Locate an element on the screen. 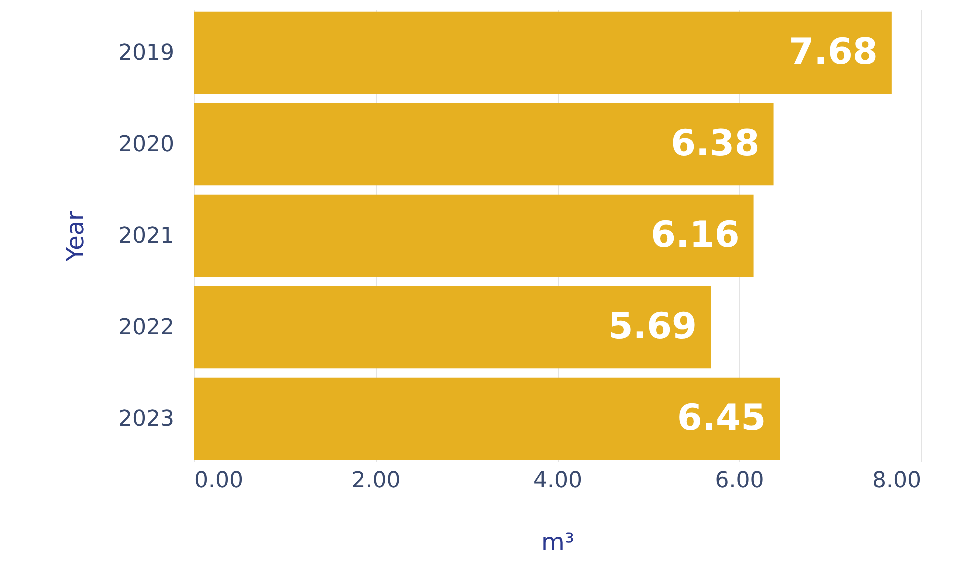 The width and height of the screenshot is (961, 582). y-axis-title: Year is located at coordinates (76, 236).